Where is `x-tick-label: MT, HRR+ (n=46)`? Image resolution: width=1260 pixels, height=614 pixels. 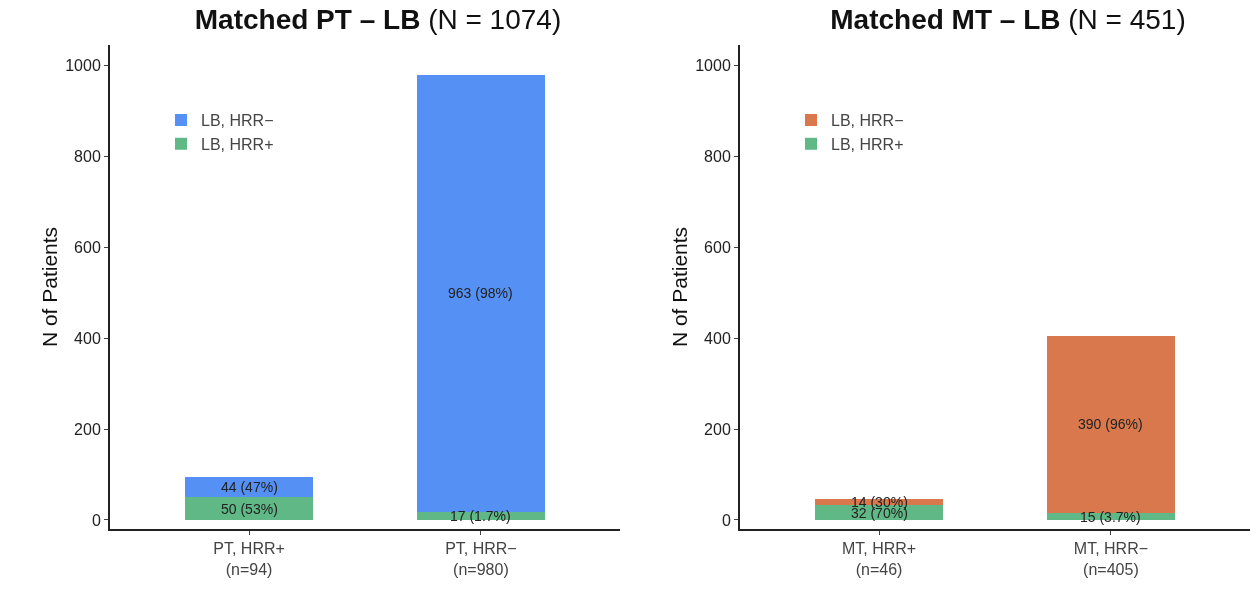 x-tick-label: MT, HRR+ (n=46) is located at coordinates (879, 559).